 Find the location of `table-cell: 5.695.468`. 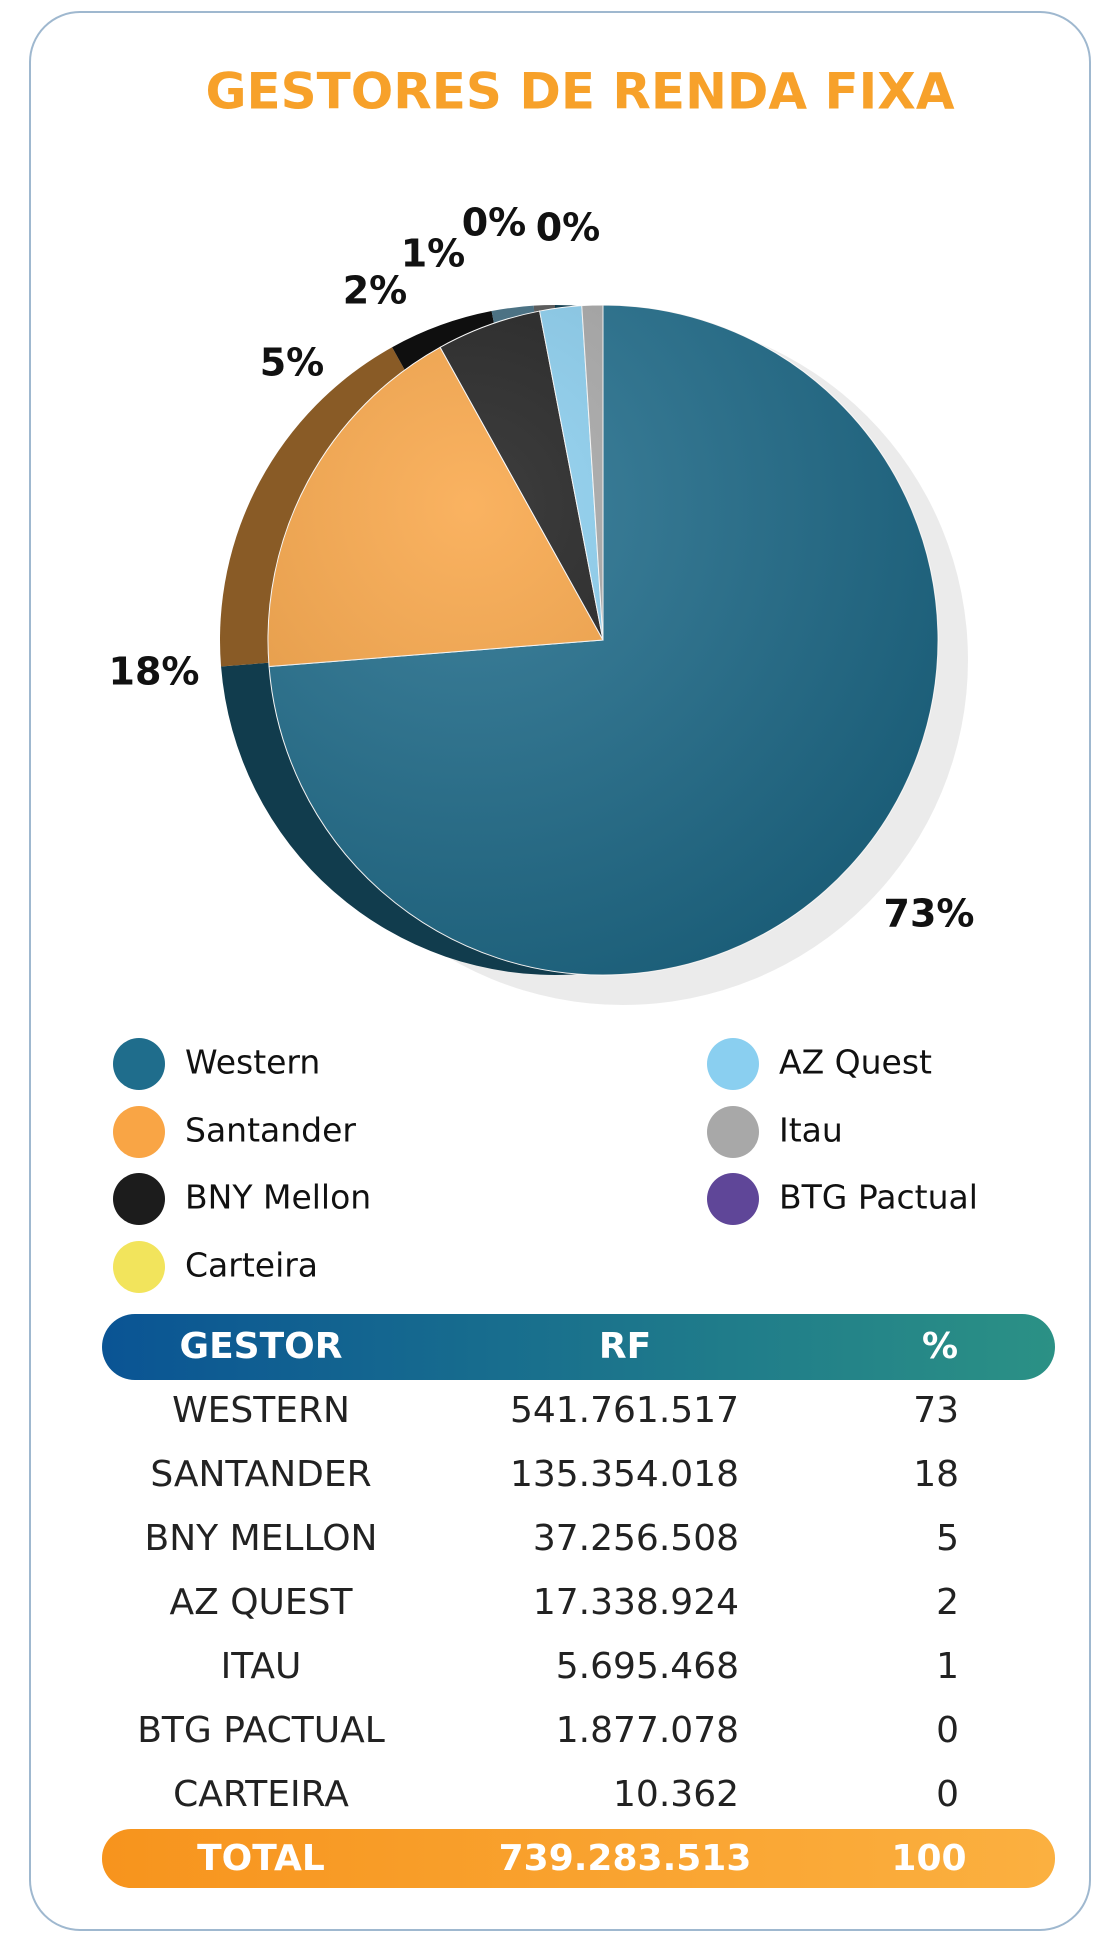

table-cell: 5.695.468 is located at coordinates (647, 1666).